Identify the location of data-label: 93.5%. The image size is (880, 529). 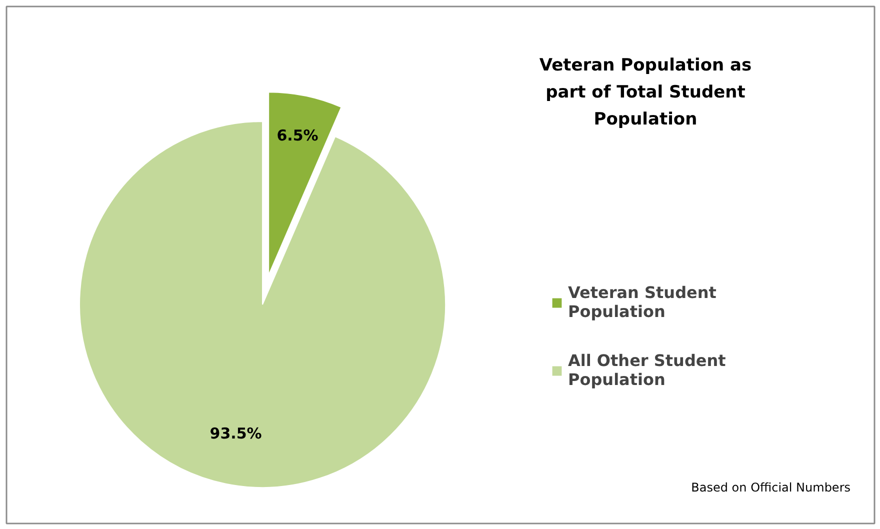
(236, 433).